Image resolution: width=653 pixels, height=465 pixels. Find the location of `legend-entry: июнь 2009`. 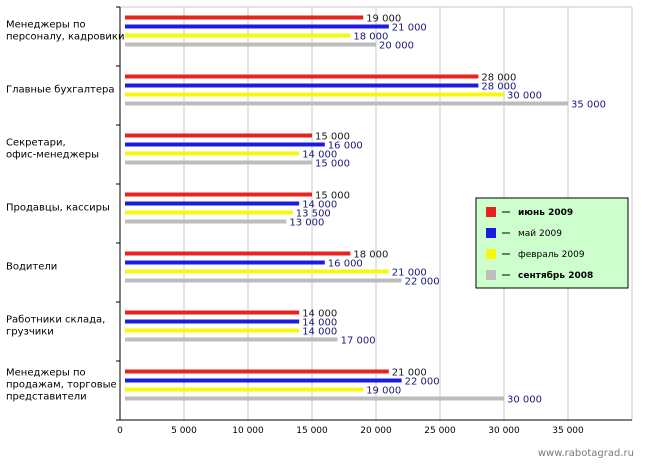

legend-entry: июнь 2009 is located at coordinates (545, 213).